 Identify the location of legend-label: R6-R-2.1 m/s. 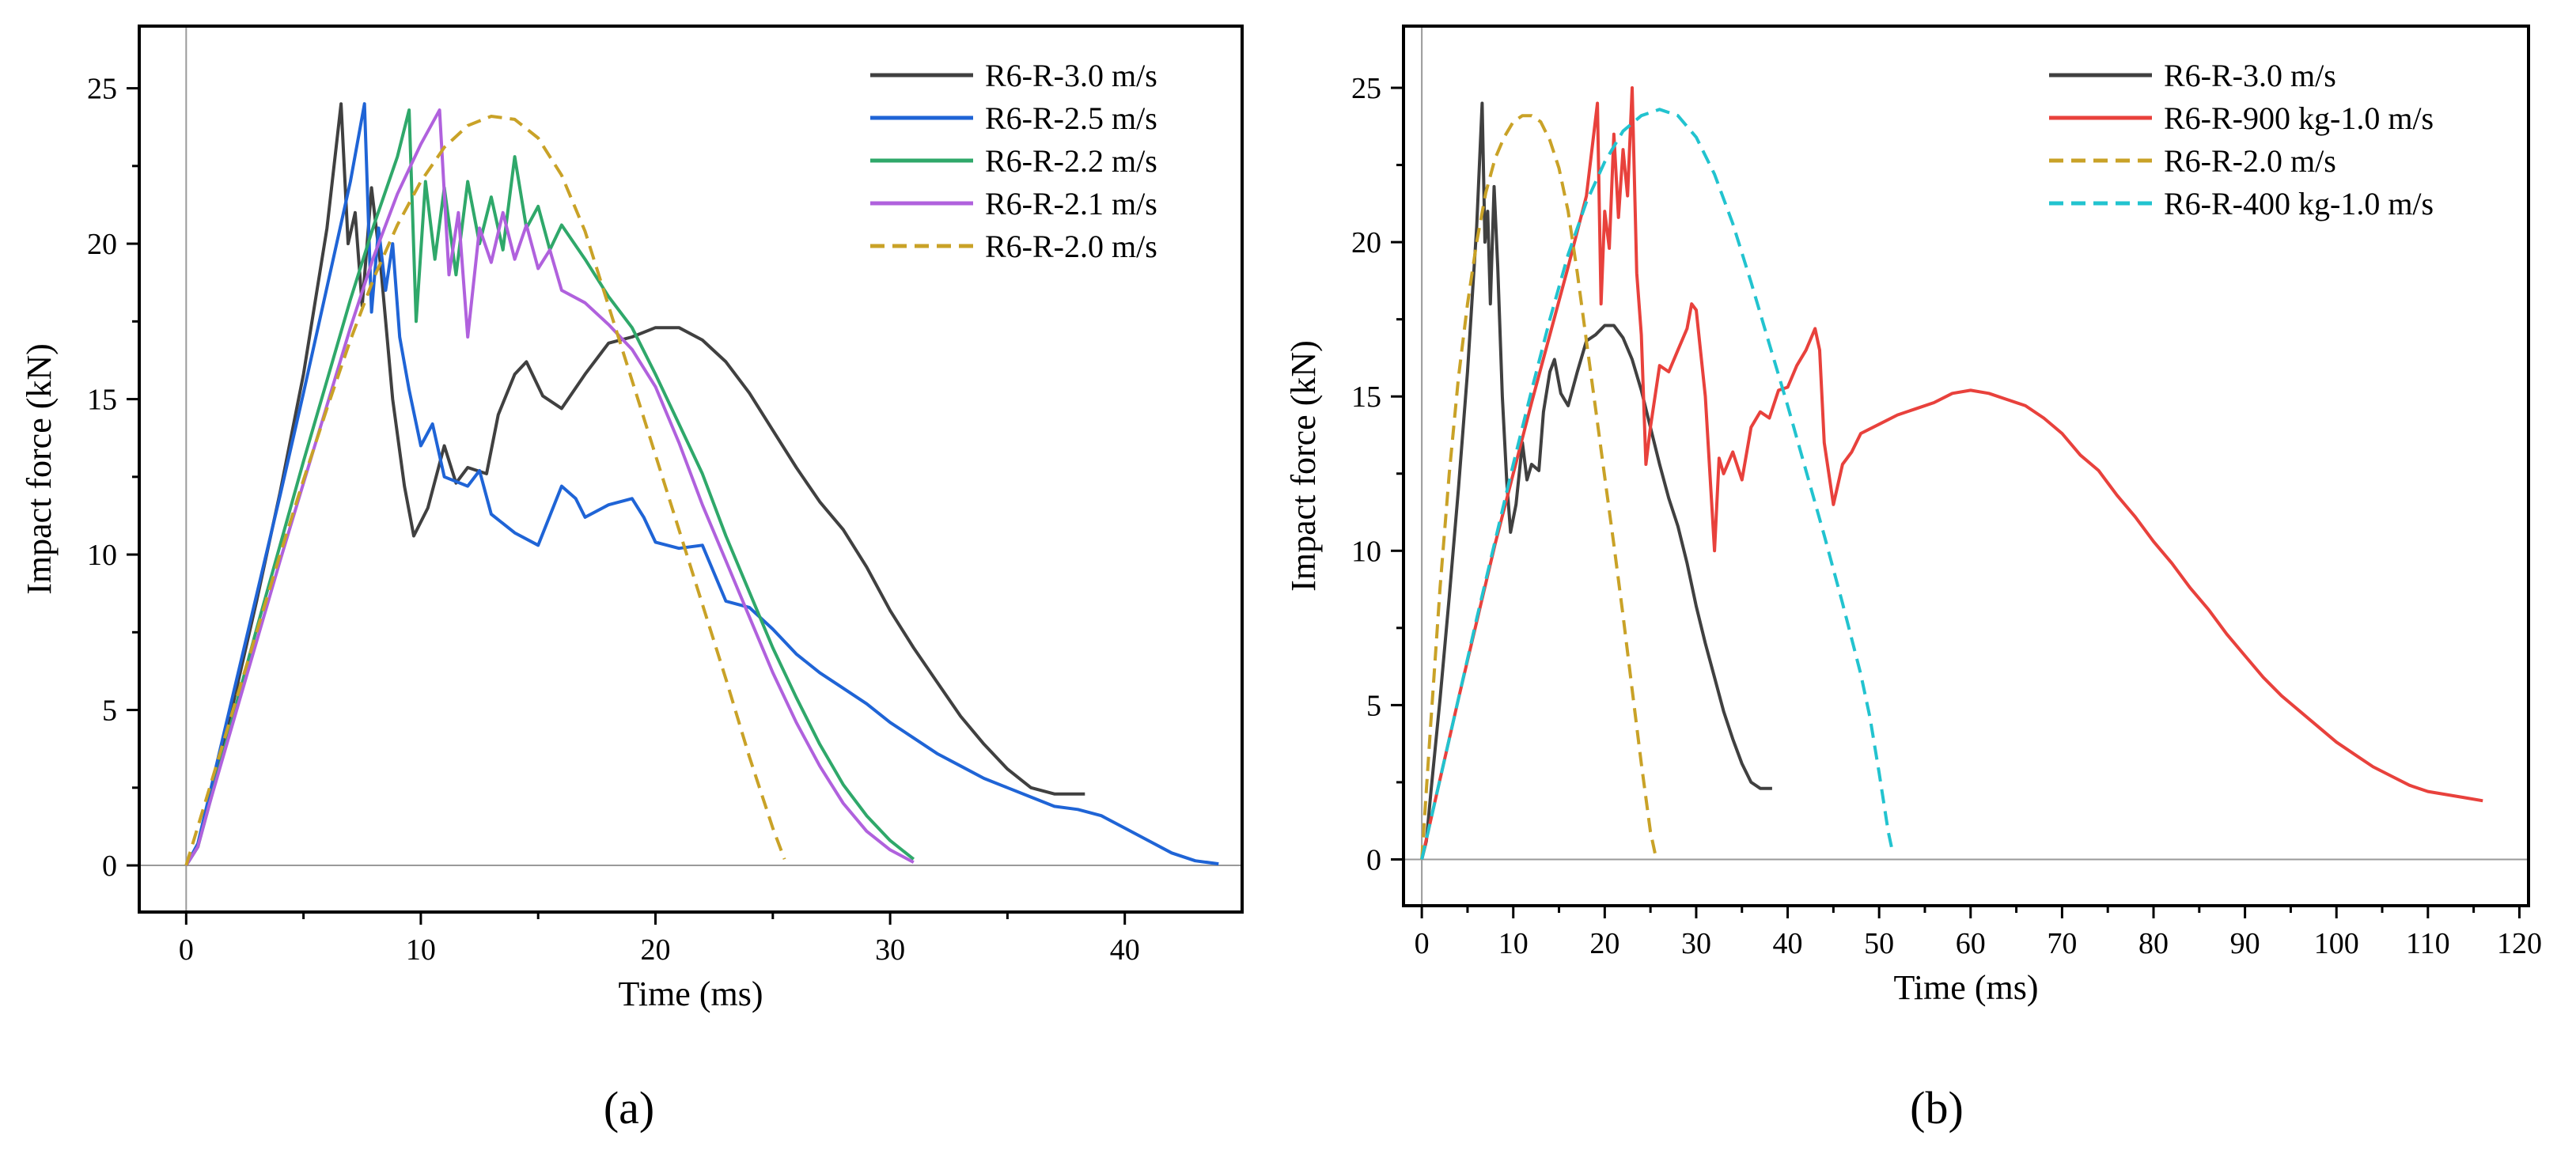
(1071, 203).